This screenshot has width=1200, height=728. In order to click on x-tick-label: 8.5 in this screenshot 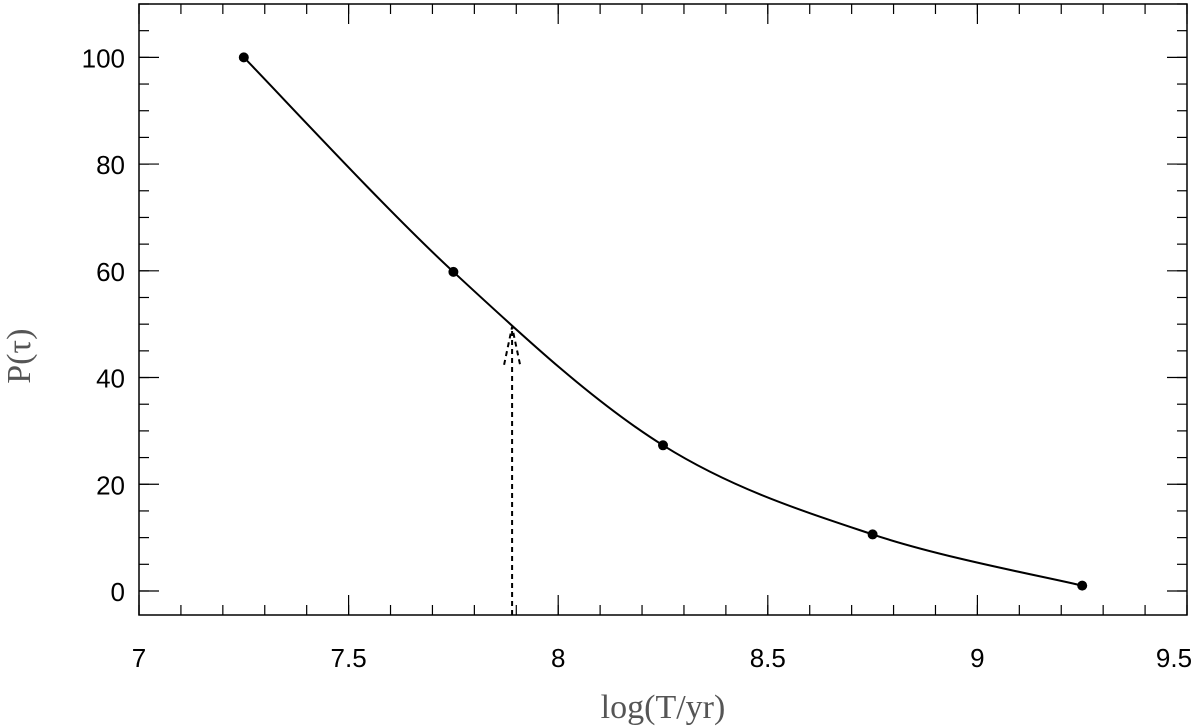, I will do `click(768, 658)`.